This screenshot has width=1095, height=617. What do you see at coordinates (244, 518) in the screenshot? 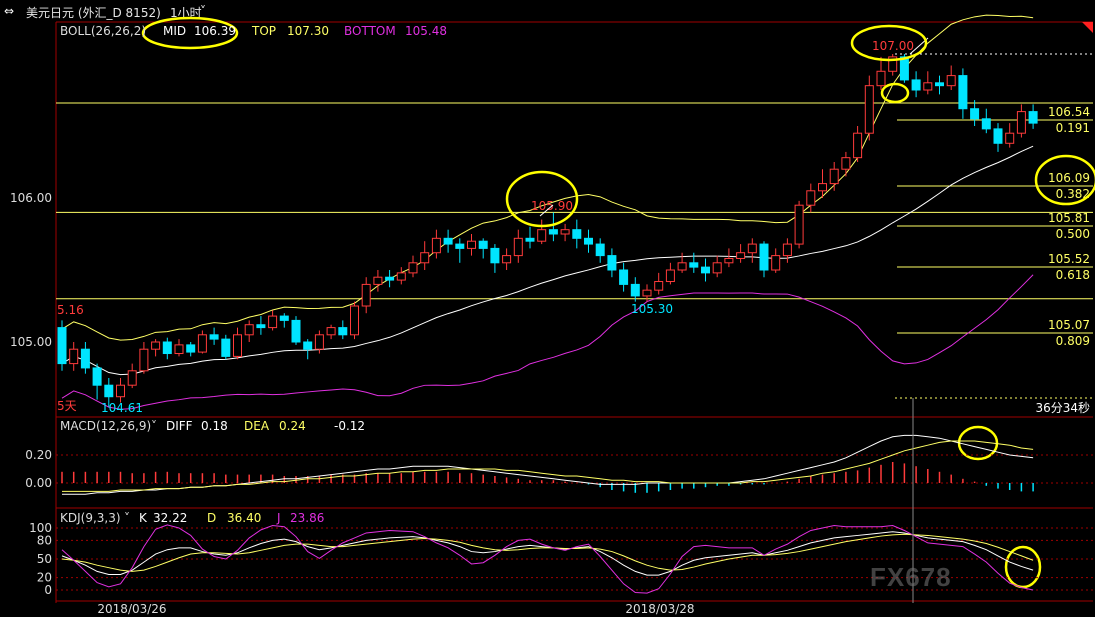
I see `kdj-d-value: 36.40` at bounding box center [244, 518].